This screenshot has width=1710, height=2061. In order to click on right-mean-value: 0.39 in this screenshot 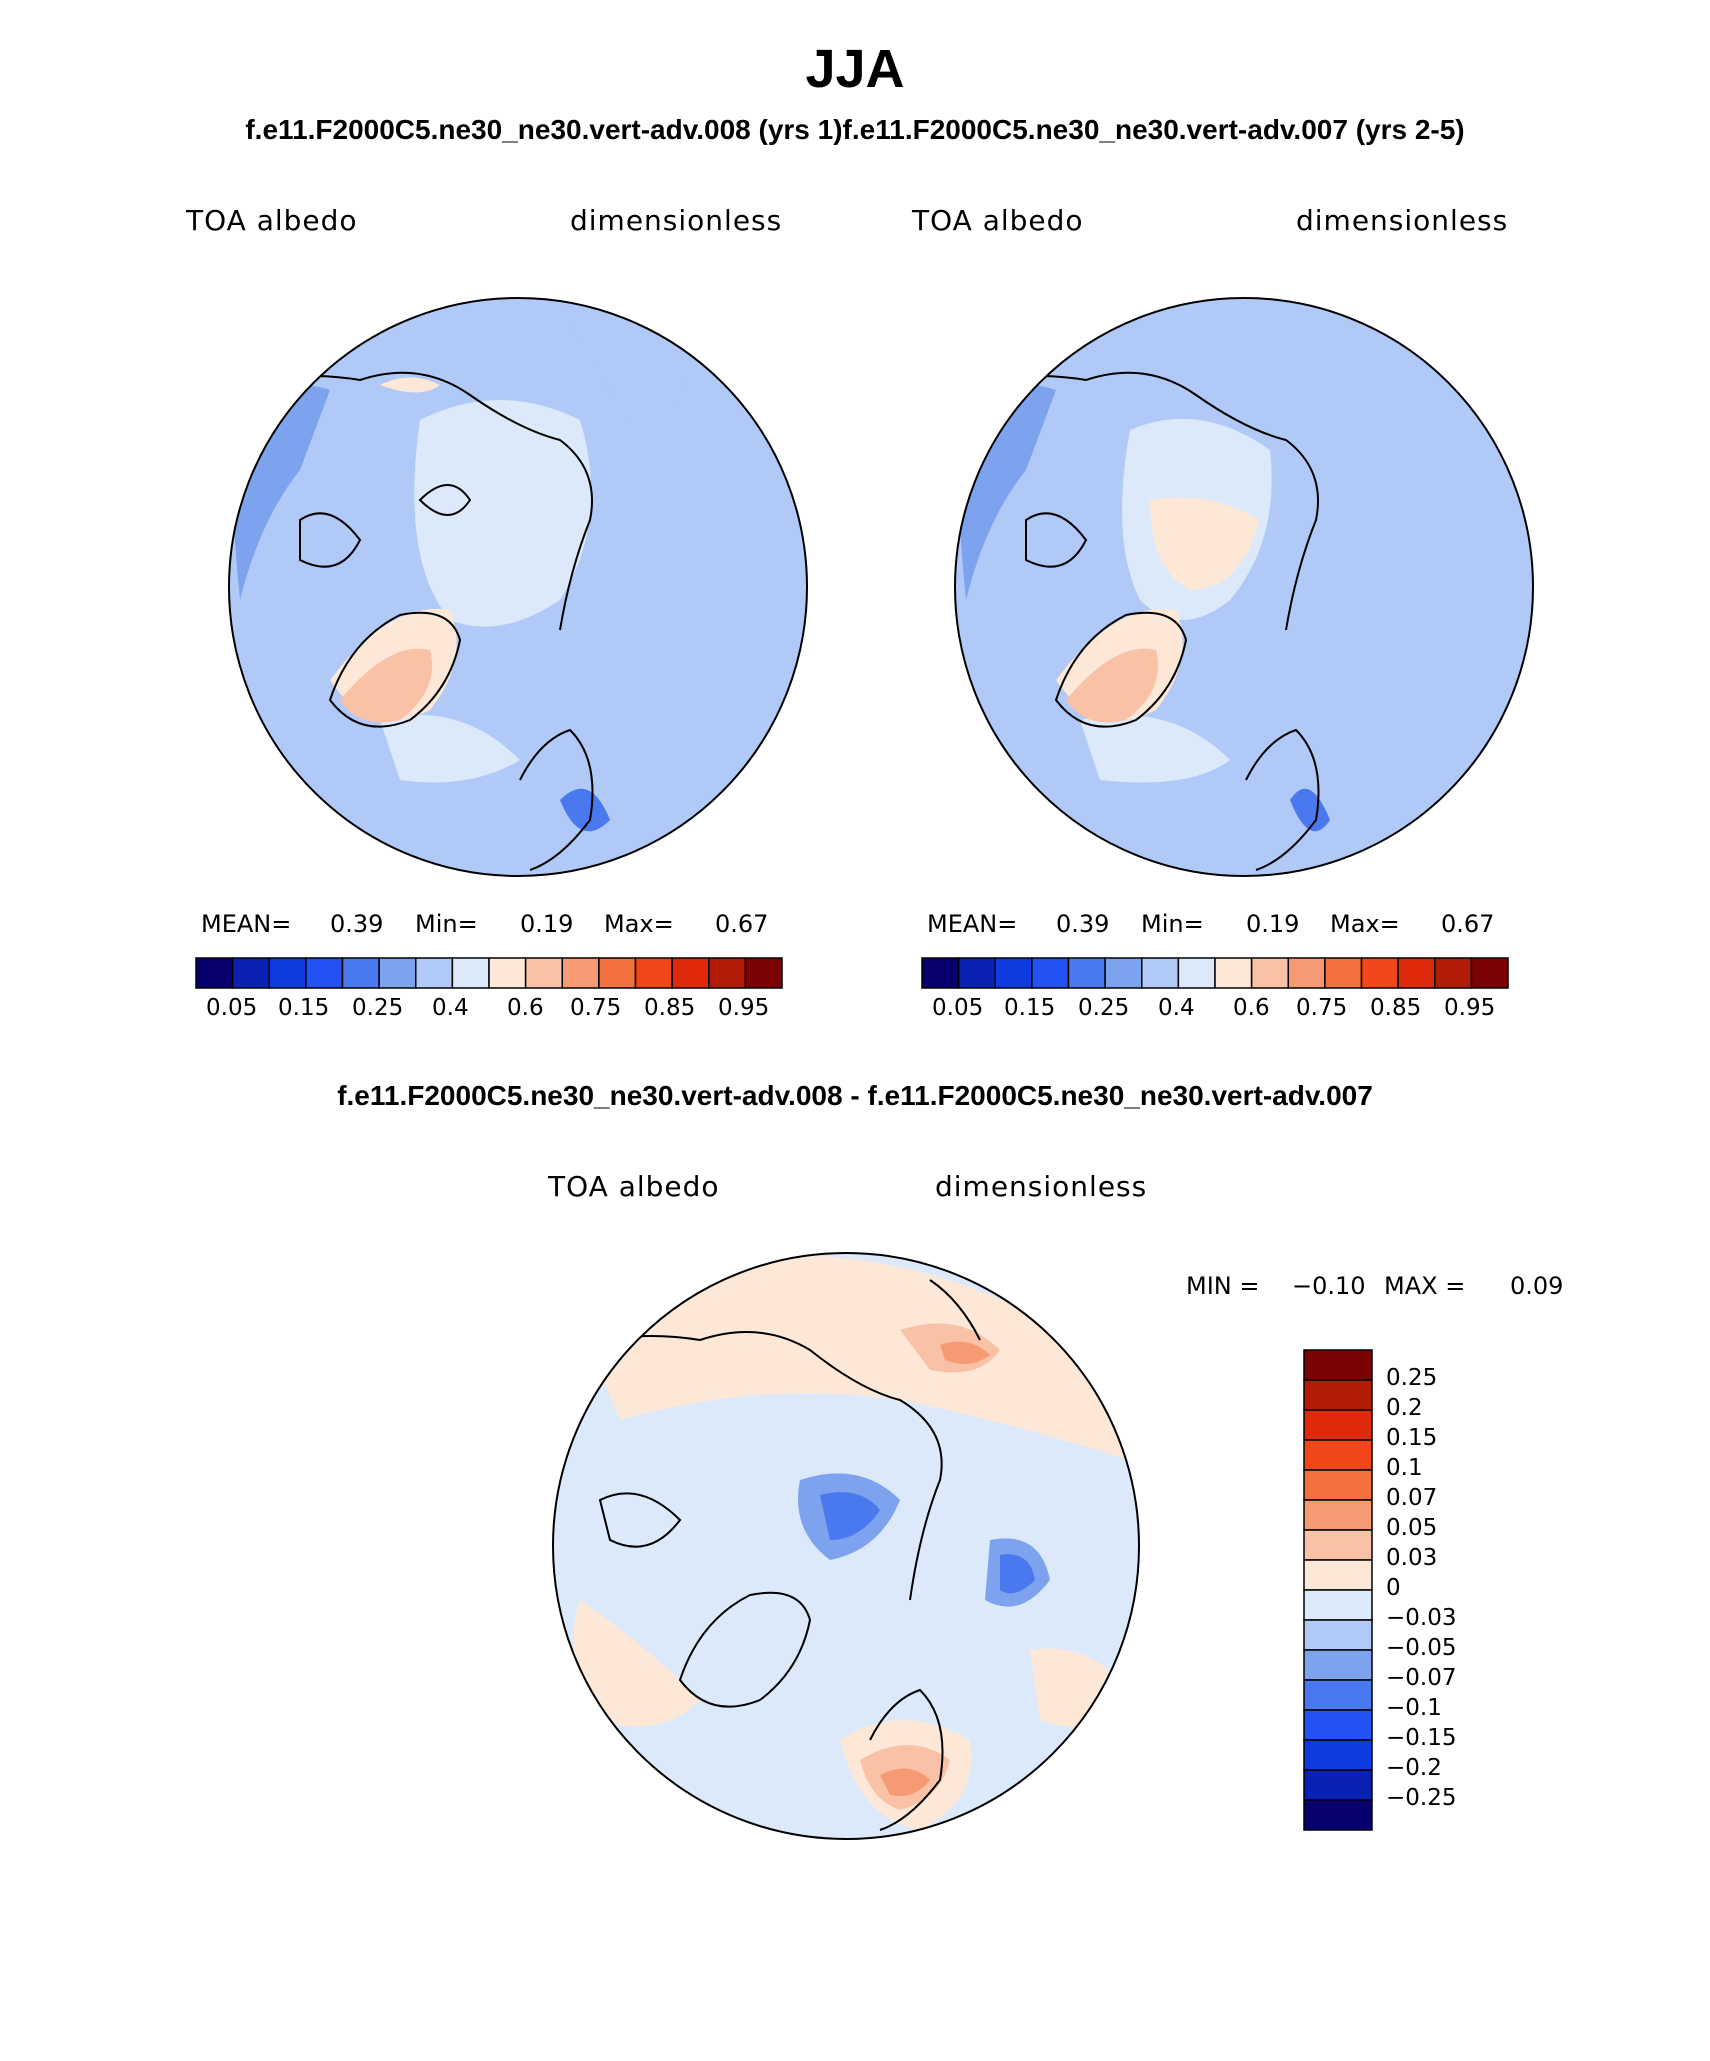, I will do `click(1083, 924)`.